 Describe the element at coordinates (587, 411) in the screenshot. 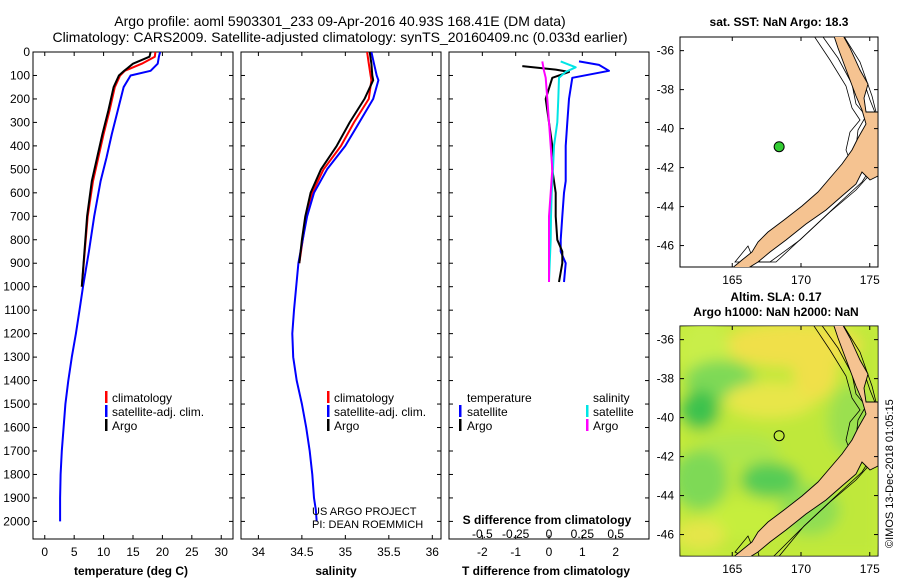

I see `legend-swatch-s-satellite` at that location.